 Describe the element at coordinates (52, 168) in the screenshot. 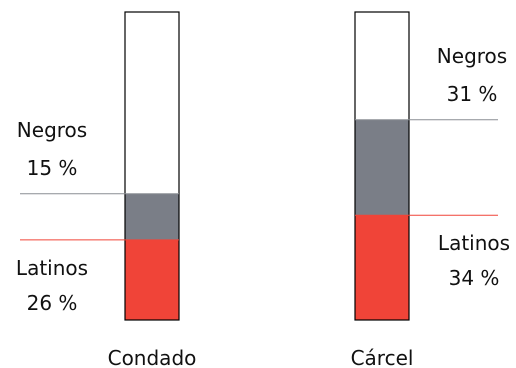

I see `value-label-negros-0: 15 %` at that location.